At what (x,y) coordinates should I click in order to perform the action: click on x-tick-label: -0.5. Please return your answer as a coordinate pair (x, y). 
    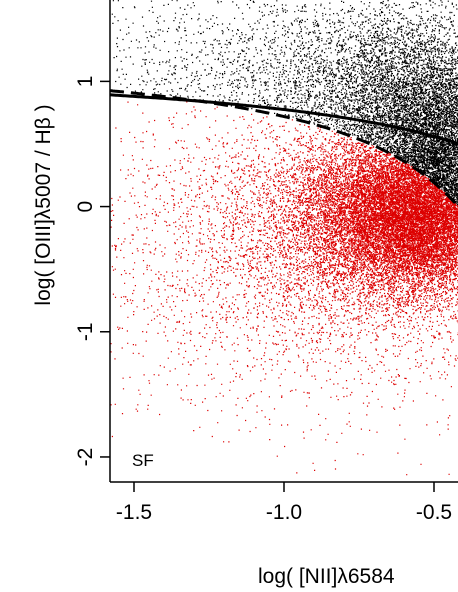
    Looking at the image, I should click on (434, 512).